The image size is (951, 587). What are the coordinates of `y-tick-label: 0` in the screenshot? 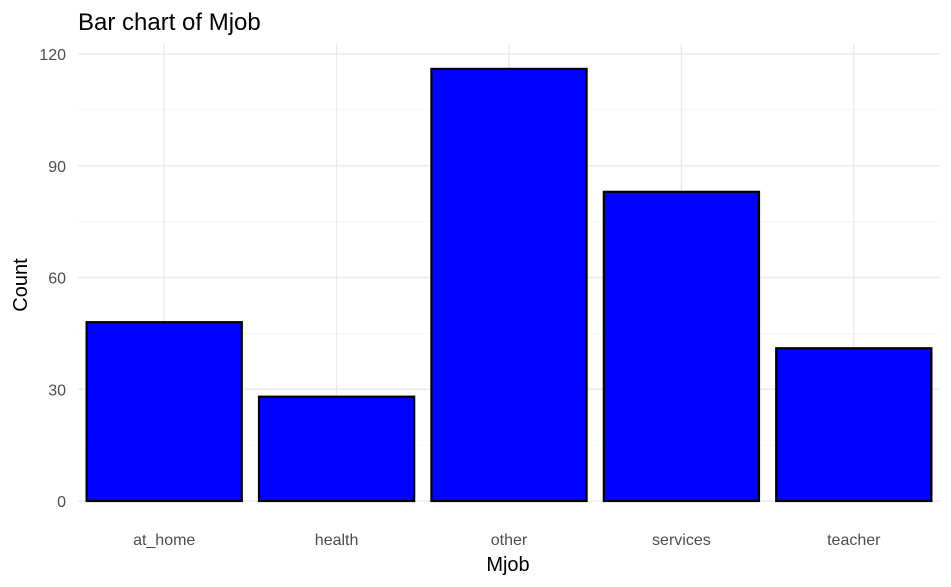 It's located at (61, 502).